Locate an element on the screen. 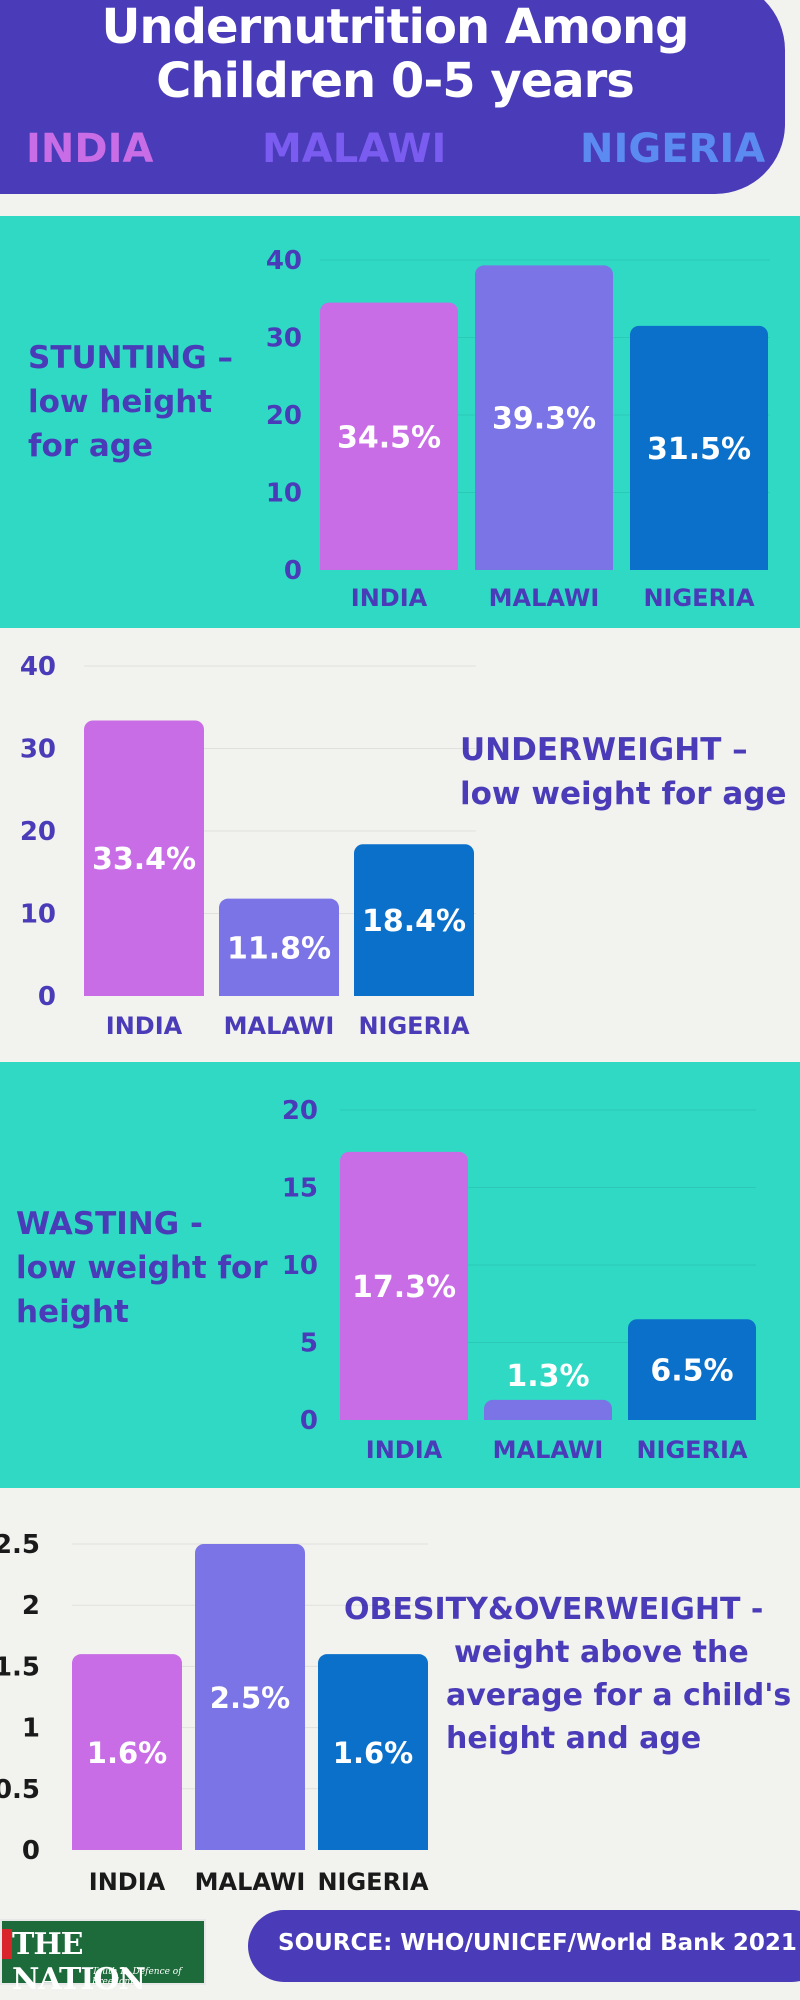 This screenshot has width=800, height=2000. underweight-y-tick-label: 20 is located at coordinates (38, 832).